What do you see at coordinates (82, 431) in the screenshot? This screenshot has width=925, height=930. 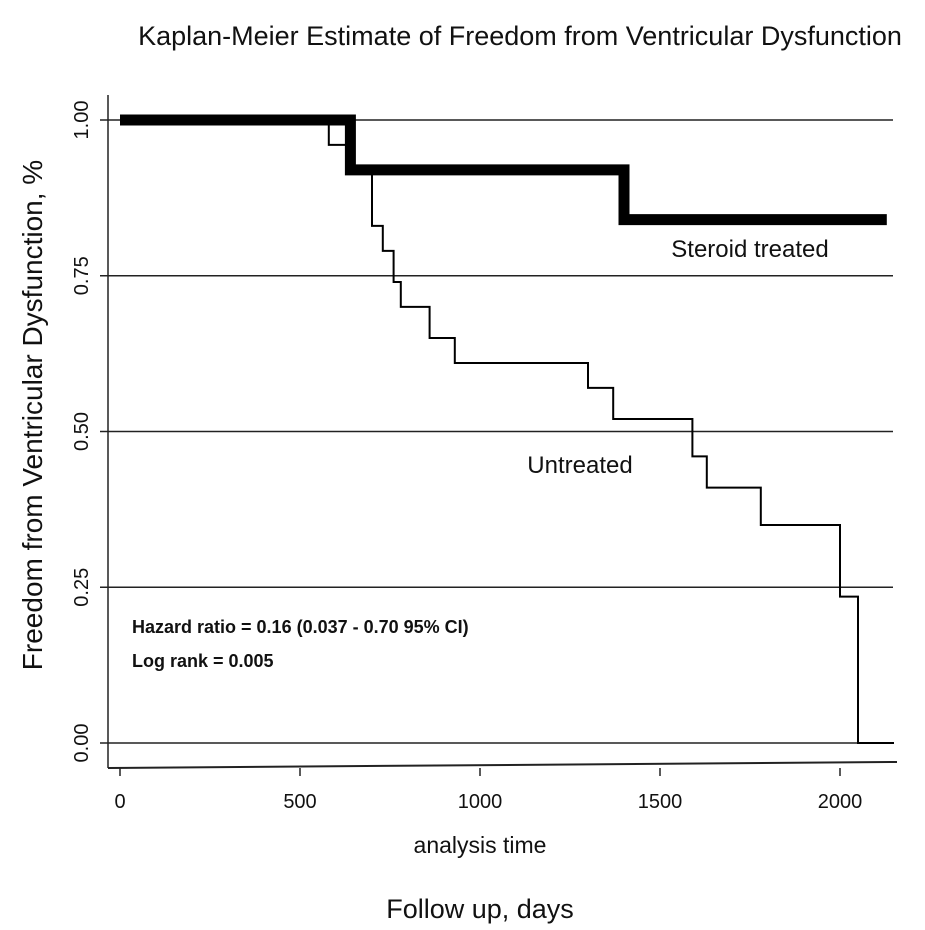 I see `y-tick-label-0.50: 0.50` at bounding box center [82, 431].